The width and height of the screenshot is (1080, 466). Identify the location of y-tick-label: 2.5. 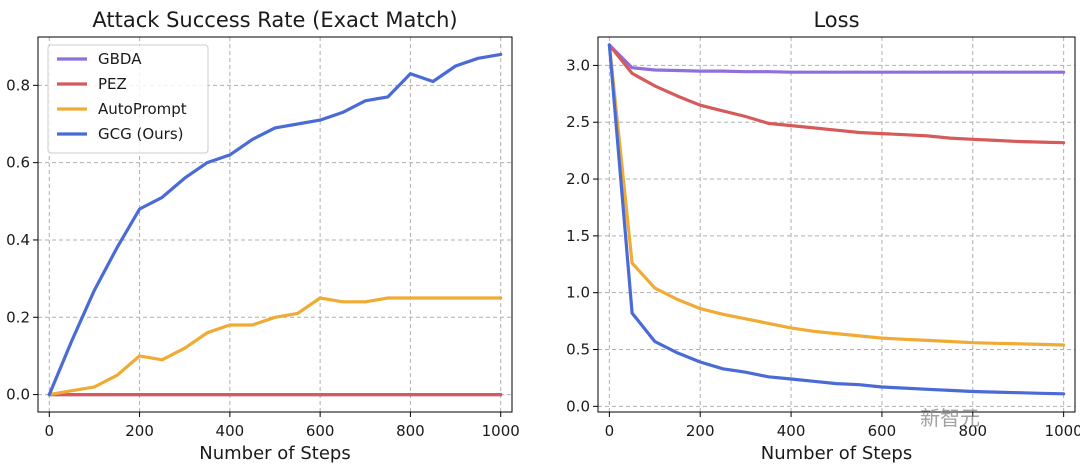
(578, 122).